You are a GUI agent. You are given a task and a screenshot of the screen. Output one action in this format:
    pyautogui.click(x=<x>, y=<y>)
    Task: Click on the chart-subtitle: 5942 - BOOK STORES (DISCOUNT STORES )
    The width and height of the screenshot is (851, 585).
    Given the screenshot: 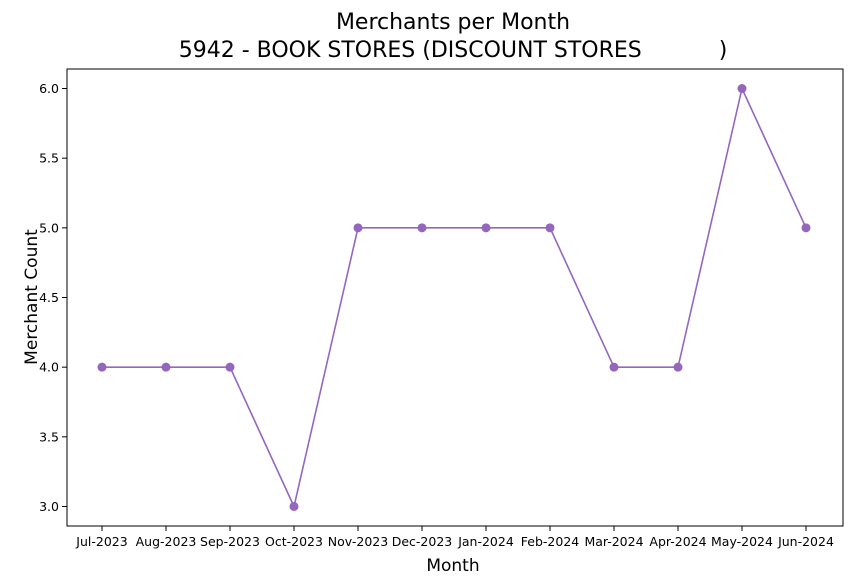 What is the action you would take?
    pyautogui.click(x=453, y=50)
    